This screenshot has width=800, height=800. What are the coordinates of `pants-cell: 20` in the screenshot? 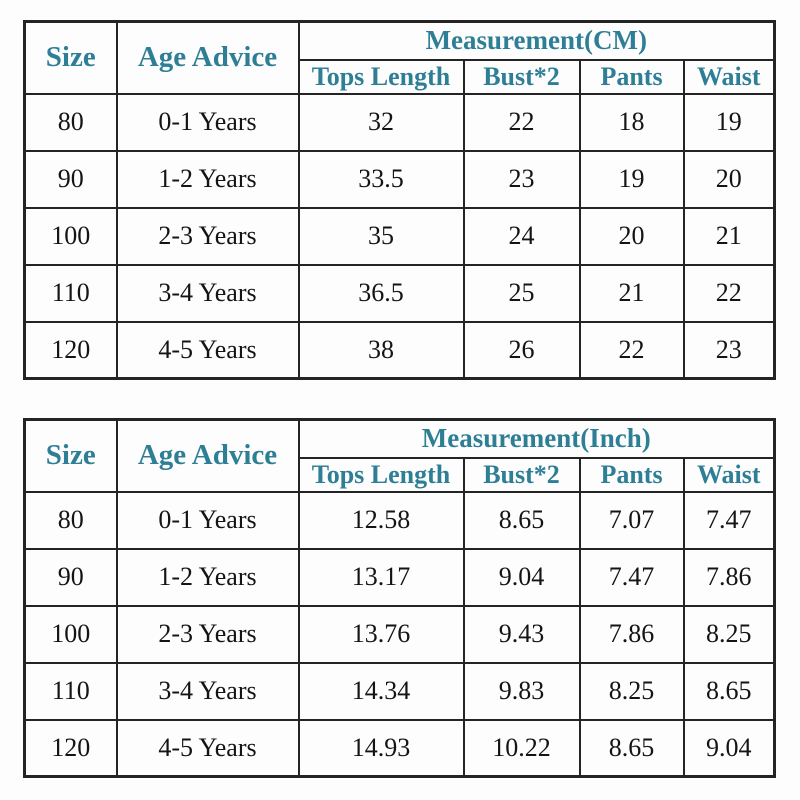 It's located at (631, 236).